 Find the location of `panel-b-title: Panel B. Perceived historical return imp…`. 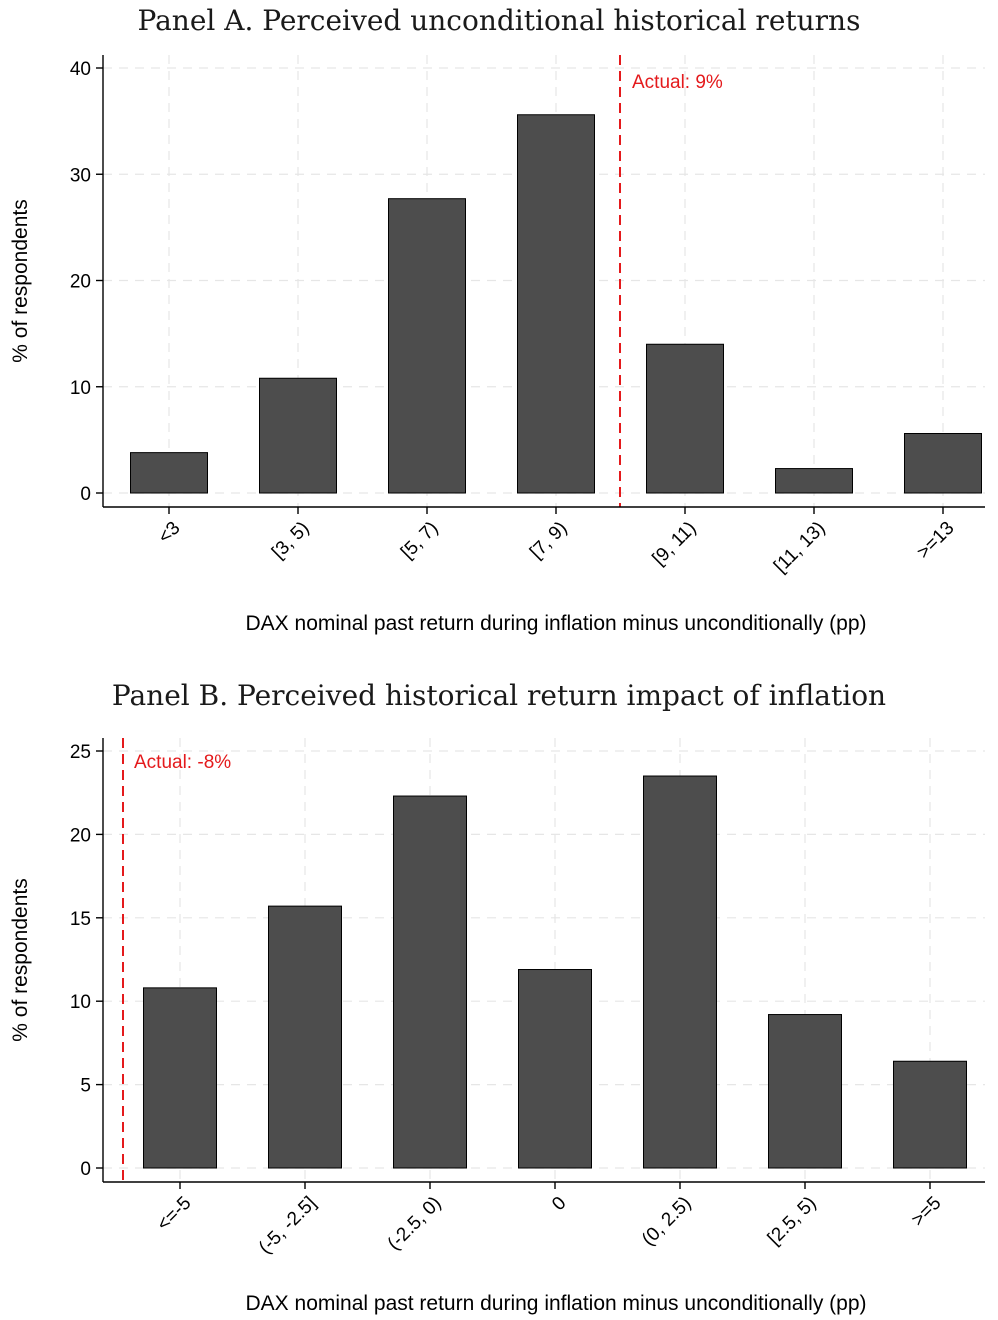

panel-b-title: Panel B. Perceived historical return imp… is located at coordinates (499, 695).